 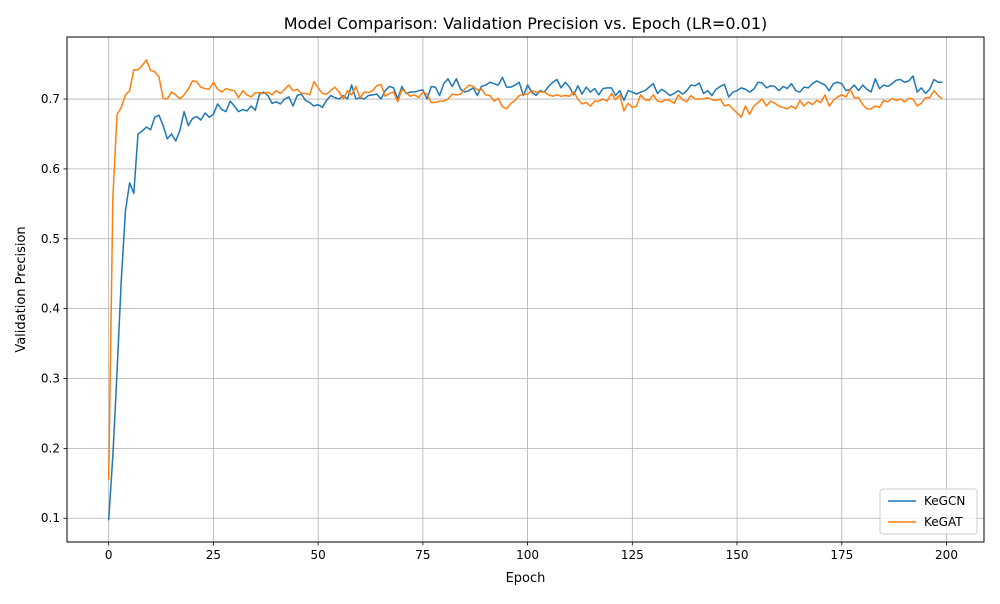 What do you see at coordinates (841, 555) in the screenshot?
I see `x-tick-label: 175` at bounding box center [841, 555].